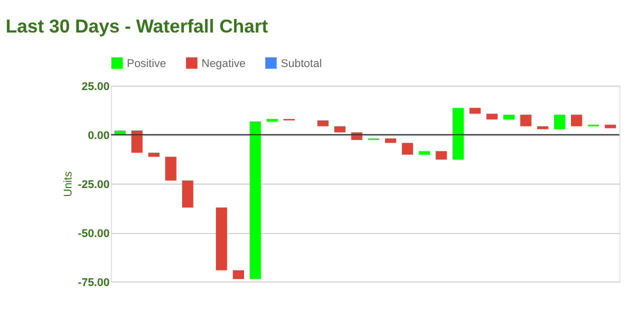 The height and width of the screenshot is (335, 625). What do you see at coordinates (94, 282) in the screenshot?
I see `y-tick-label: -75.00` at bounding box center [94, 282].